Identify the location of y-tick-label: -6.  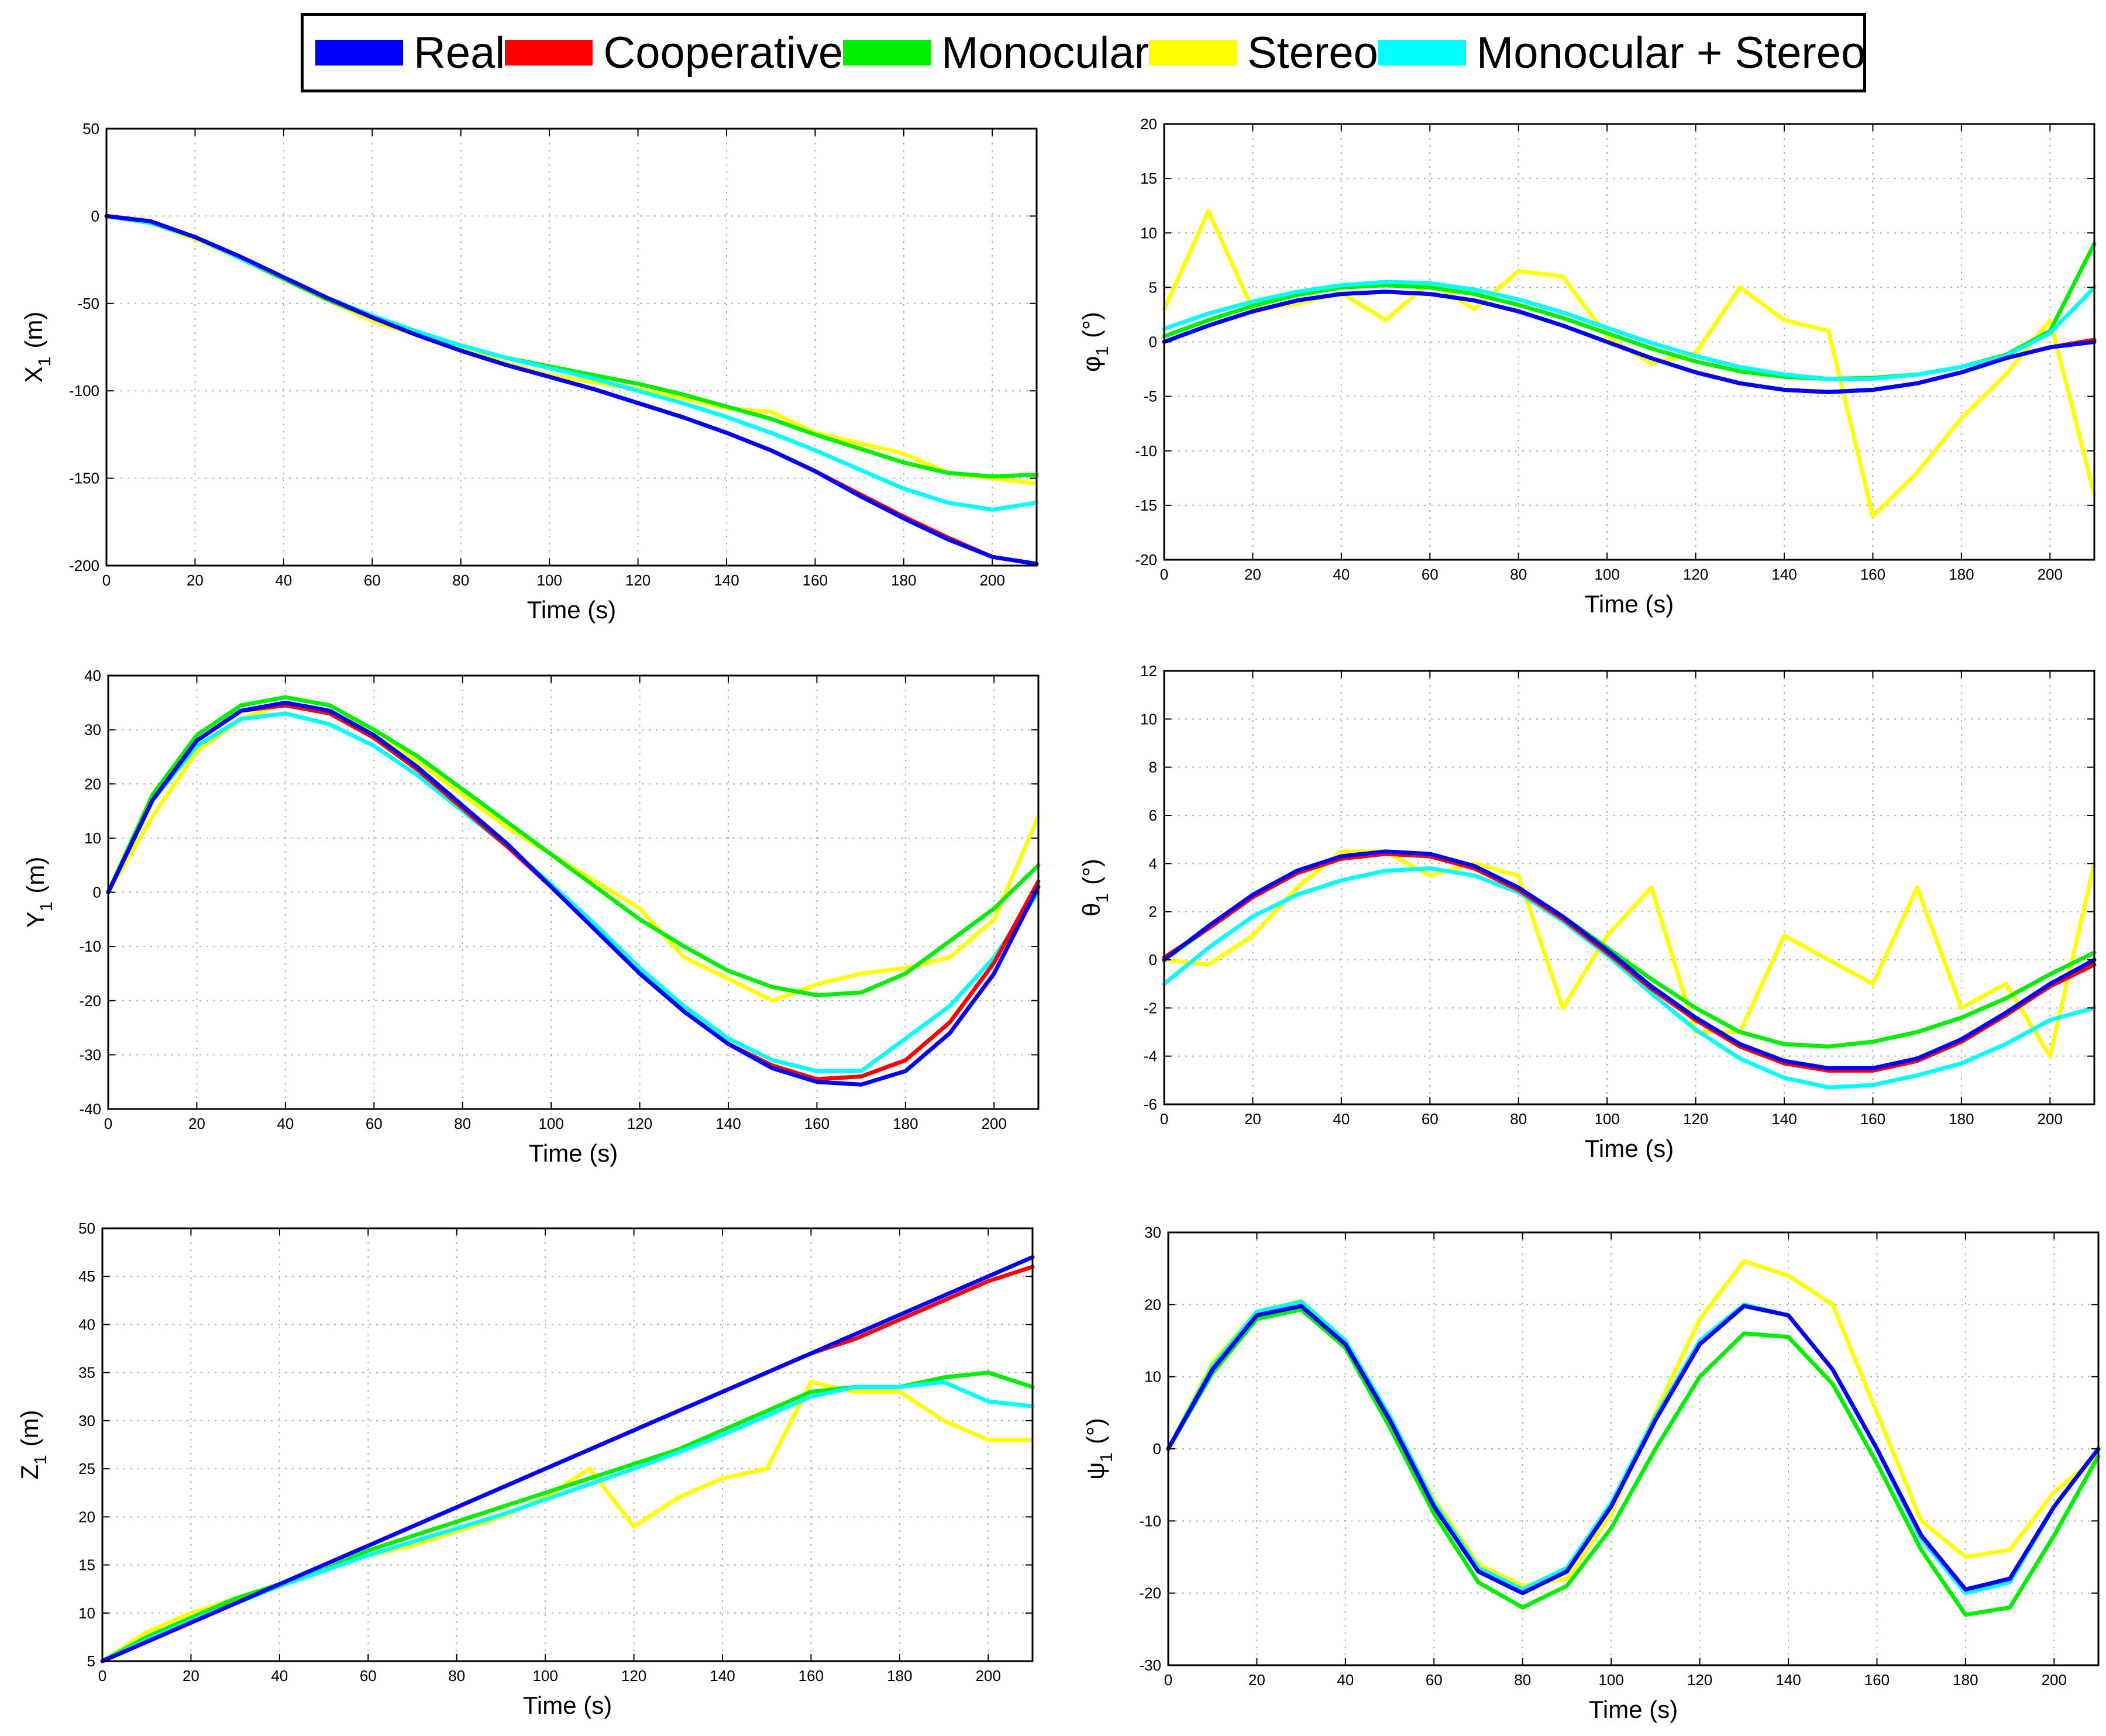
(1150, 1104).